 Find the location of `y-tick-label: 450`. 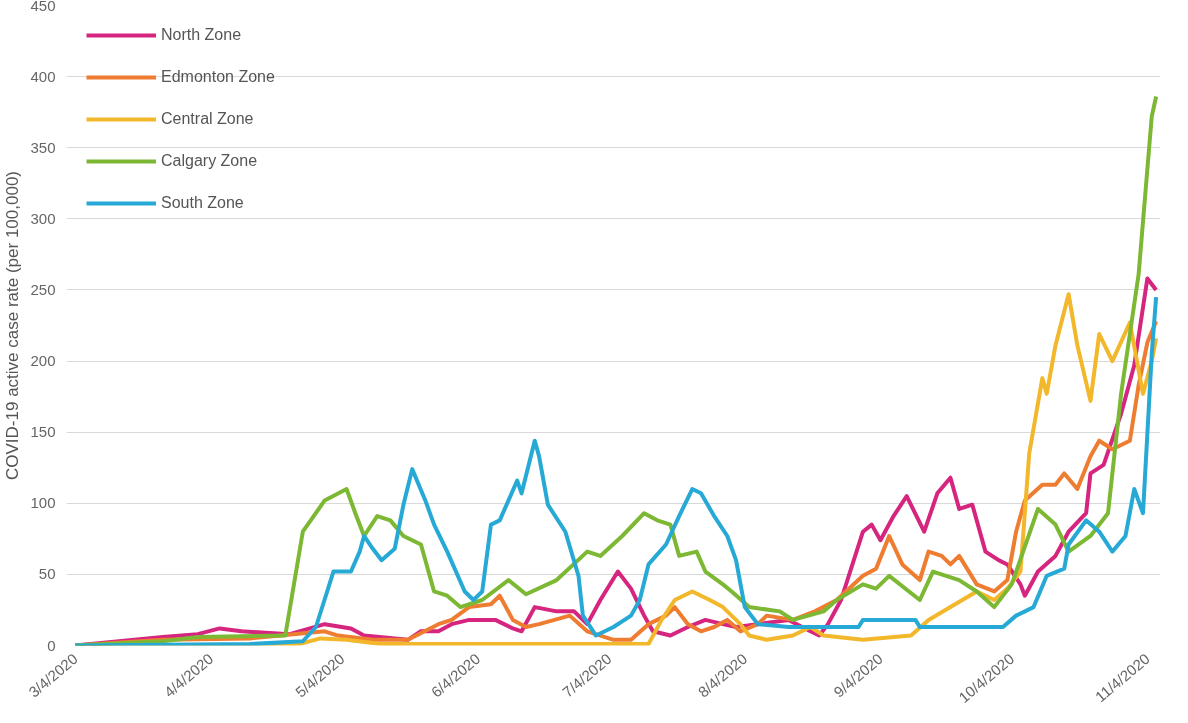

y-tick-label: 450 is located at coordinates (43, 7).